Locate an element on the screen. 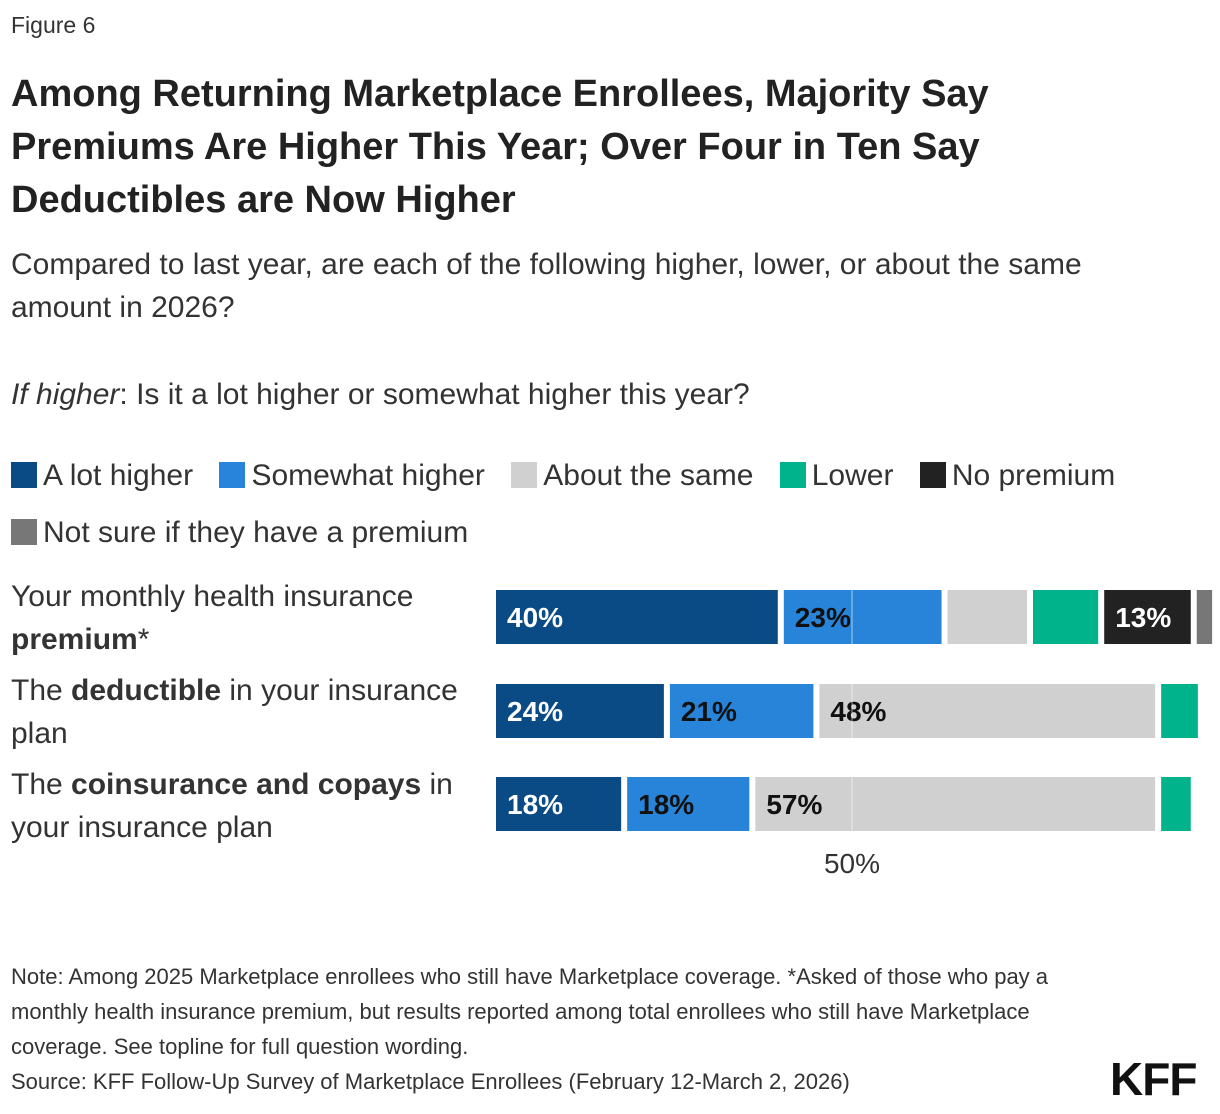  reference-line-label: 50% is located at coordinates (852, 863).